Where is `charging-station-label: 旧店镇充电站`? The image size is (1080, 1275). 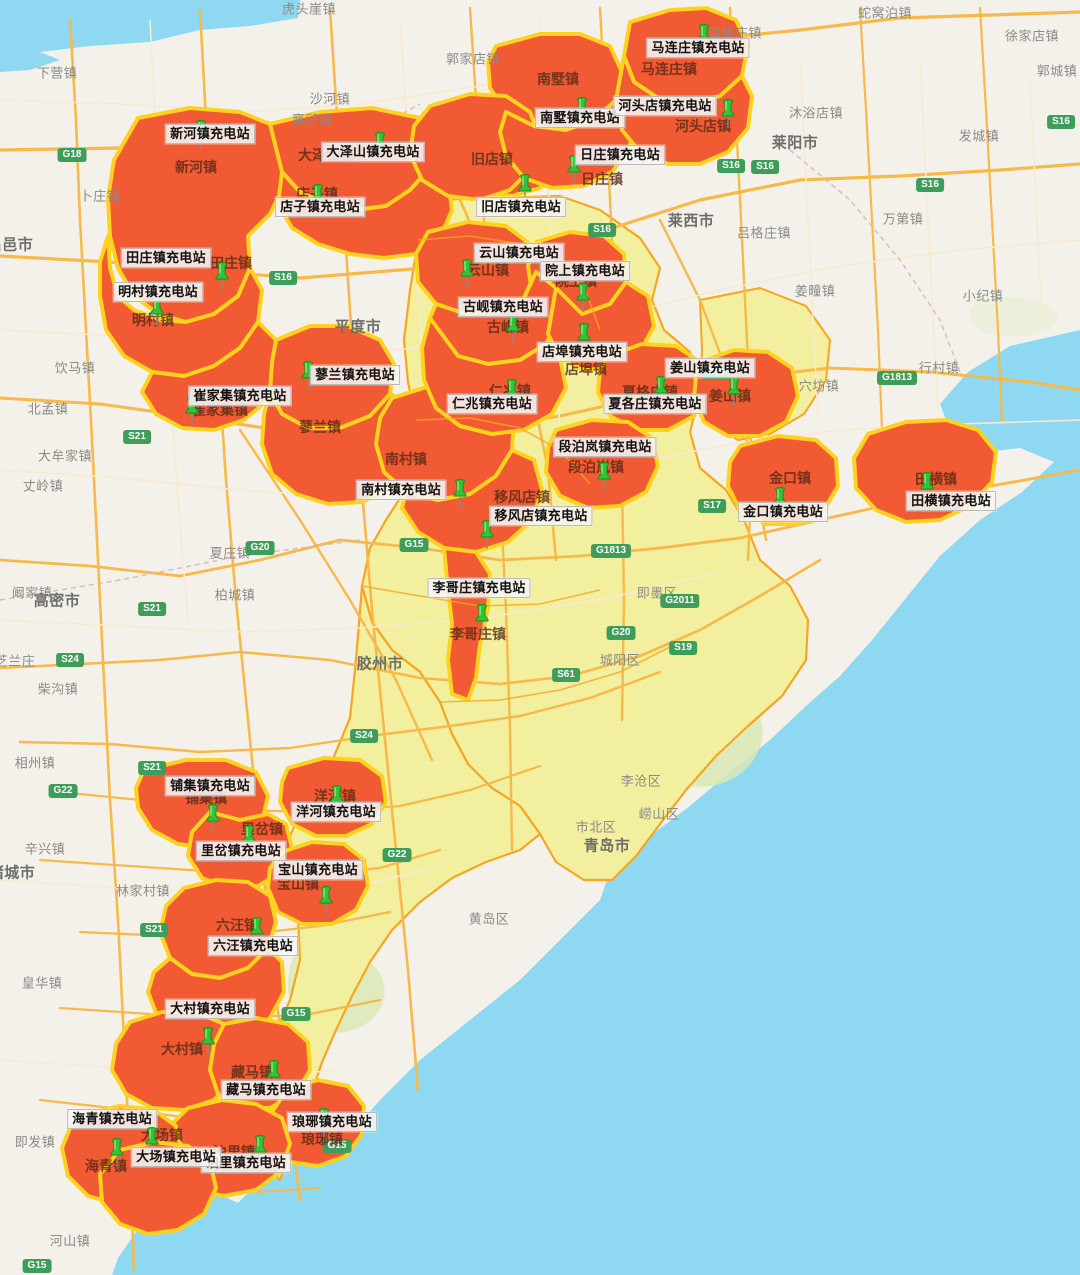
charging-station-label: 旧店镇充电站 is located at coordinates (521, 207).